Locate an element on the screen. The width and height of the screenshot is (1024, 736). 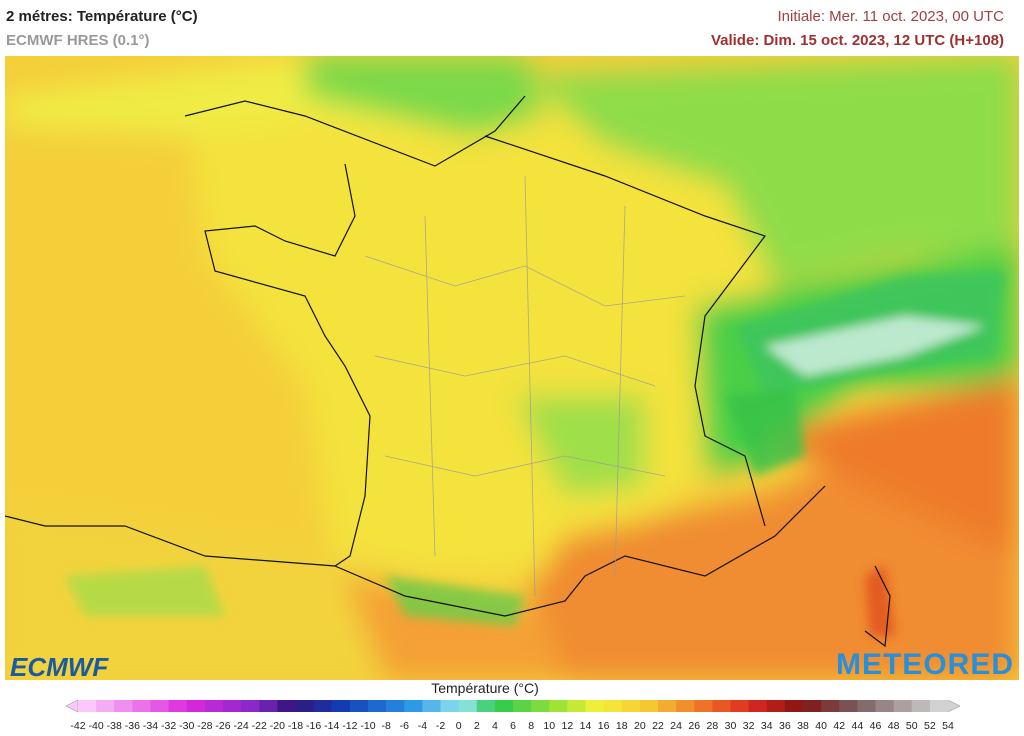
colorbar-label: -16 is located at coordinates (313, 726).